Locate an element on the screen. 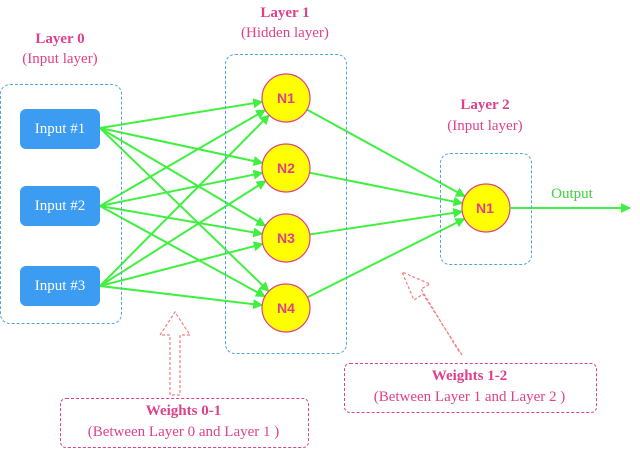 This screenshot has height=449, width=640. layer1-subtitle: (Hidden layer) is located at coordinates (285, 33).